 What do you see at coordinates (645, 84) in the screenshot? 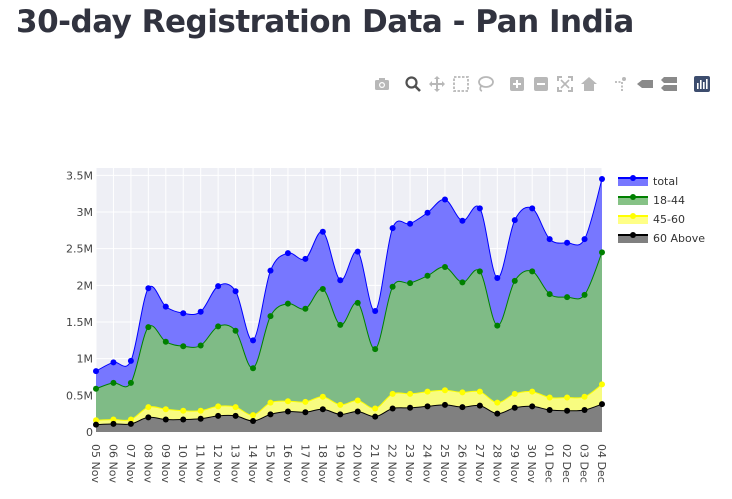
I see `hover-closest-icon` at bounding box center [645, 84].